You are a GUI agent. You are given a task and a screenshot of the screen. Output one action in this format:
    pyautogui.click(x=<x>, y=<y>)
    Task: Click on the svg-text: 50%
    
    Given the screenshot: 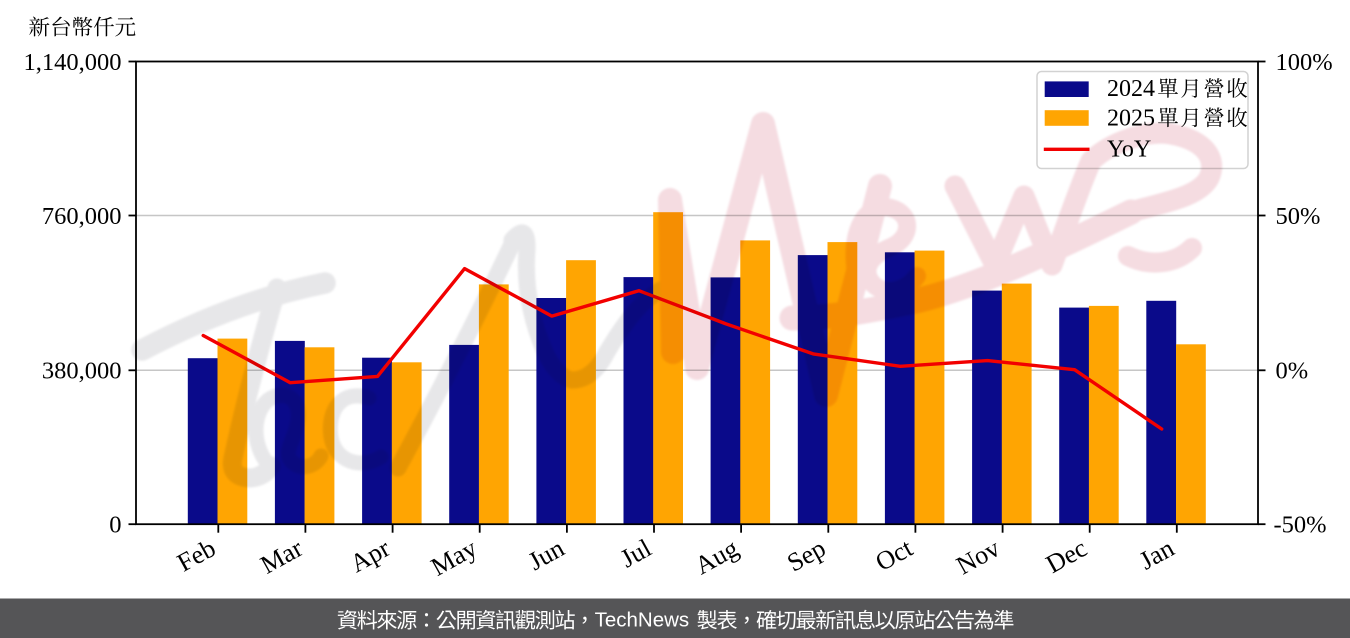 What is the action you would take?
    pyautogui.click(x=1298, y=216)
    